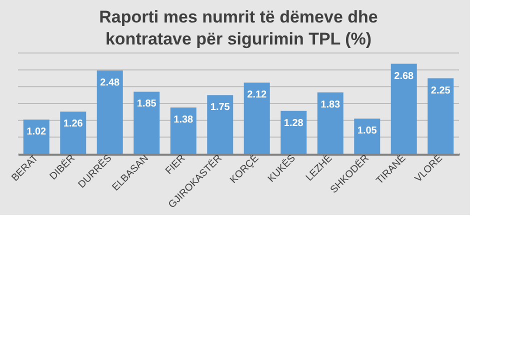 Image resolution: width=529 pixels, height=350 pixels. What do you see at coordinates (220, 108) in the screenshot?
I see `data-label: 1.75` at bounding box center [220, 108].